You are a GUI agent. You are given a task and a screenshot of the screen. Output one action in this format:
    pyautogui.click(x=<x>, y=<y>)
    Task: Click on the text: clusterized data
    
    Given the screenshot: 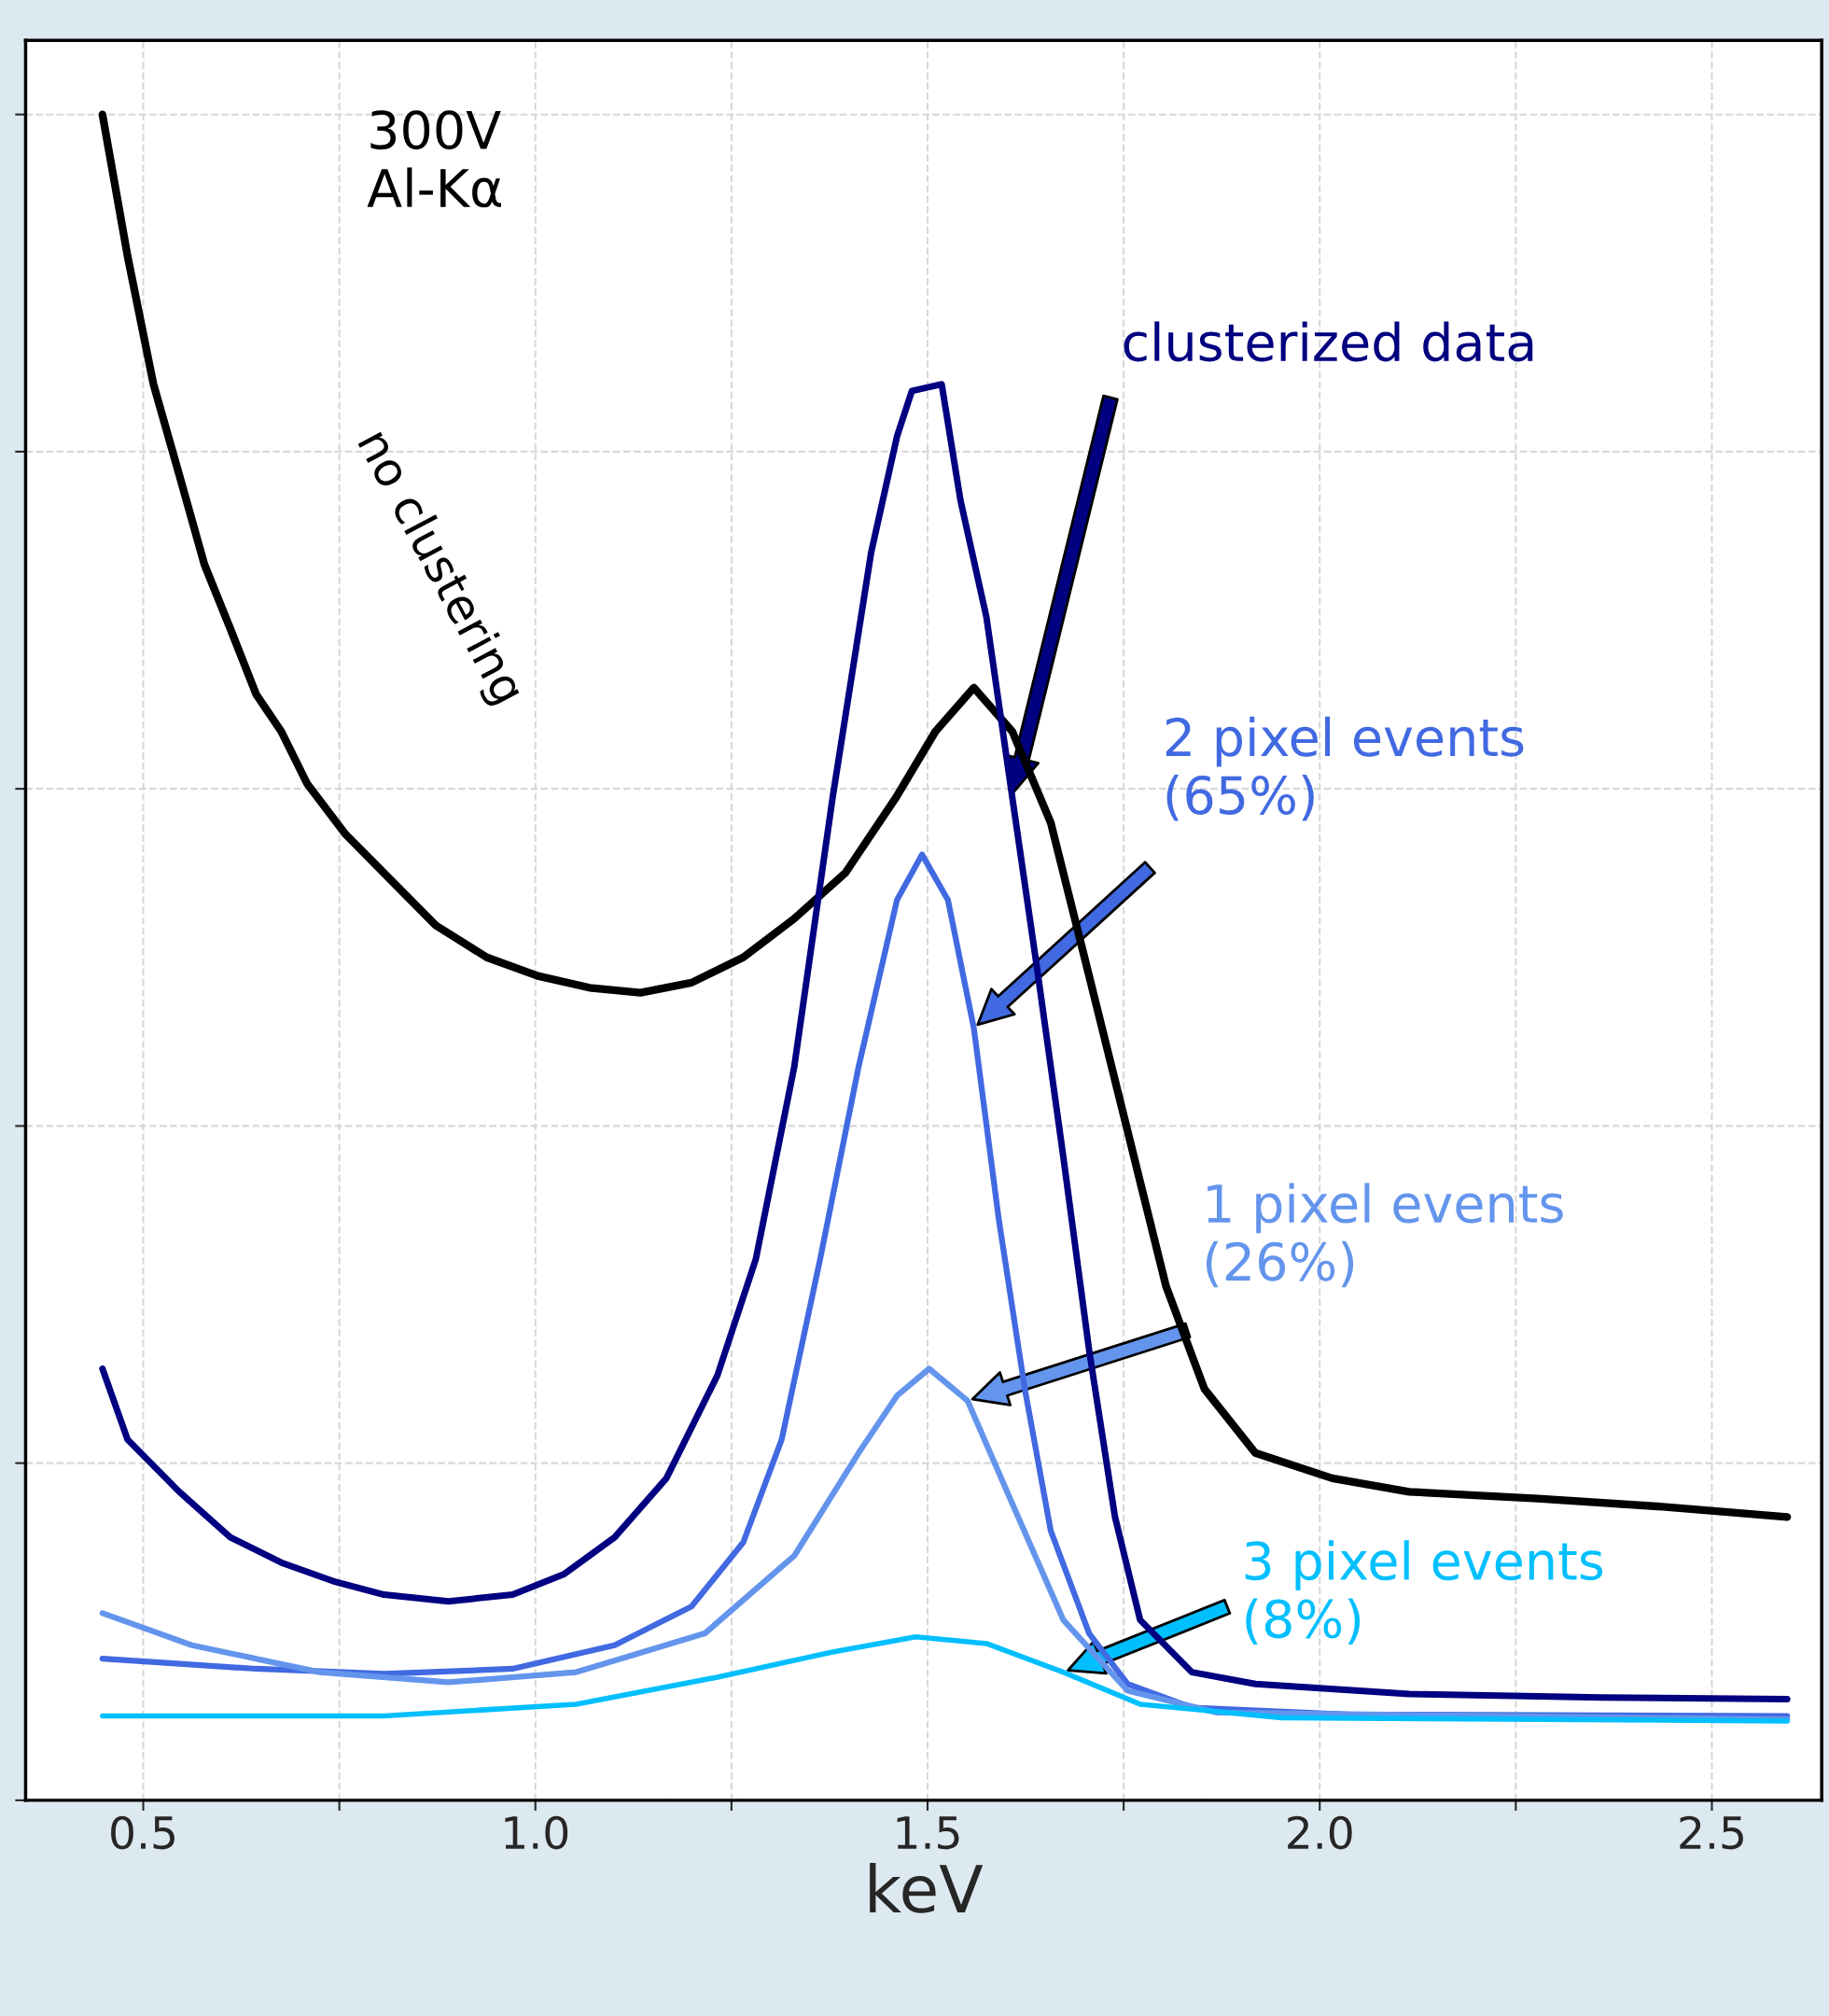 What is the action you would take?
    pyautogui.click(x=1328, y=341)
    